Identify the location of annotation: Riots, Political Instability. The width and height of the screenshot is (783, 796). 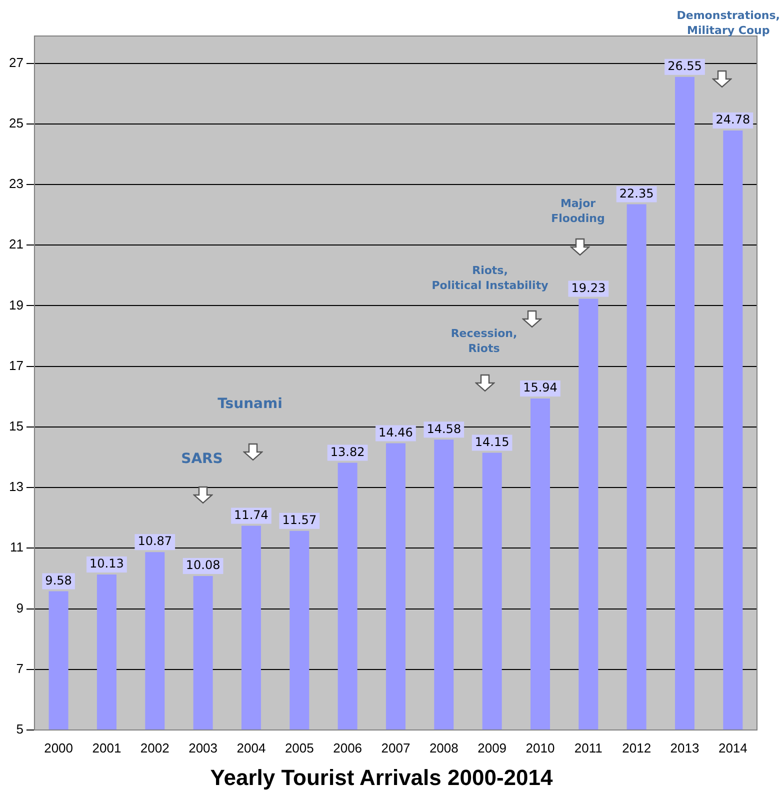
(490, 278).